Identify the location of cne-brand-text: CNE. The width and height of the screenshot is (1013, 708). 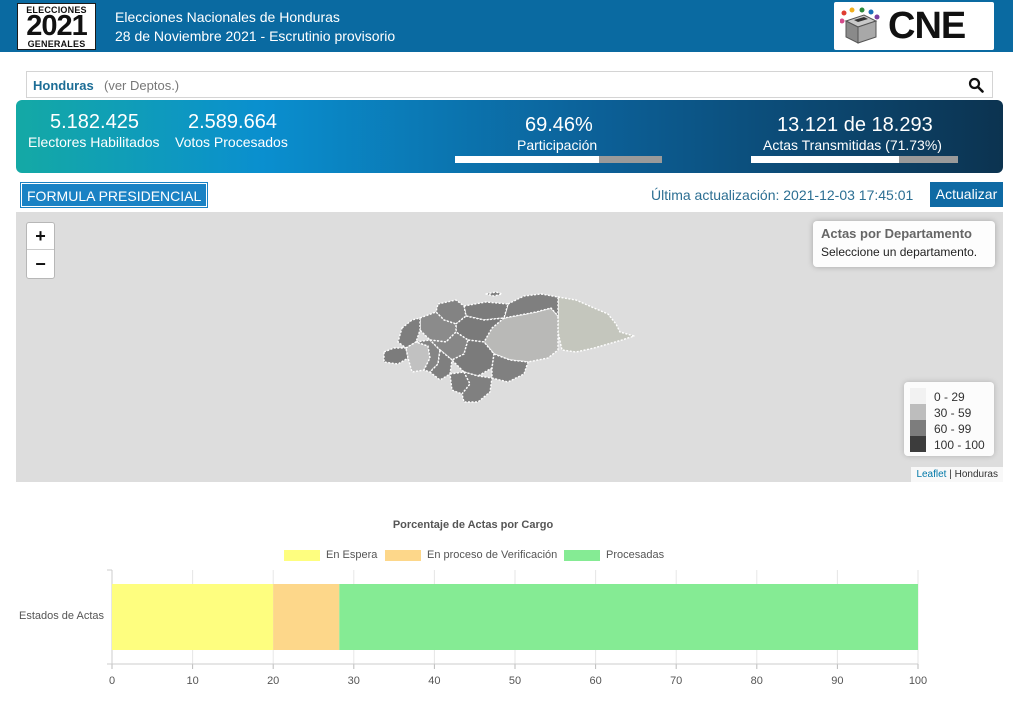
(927, 26).